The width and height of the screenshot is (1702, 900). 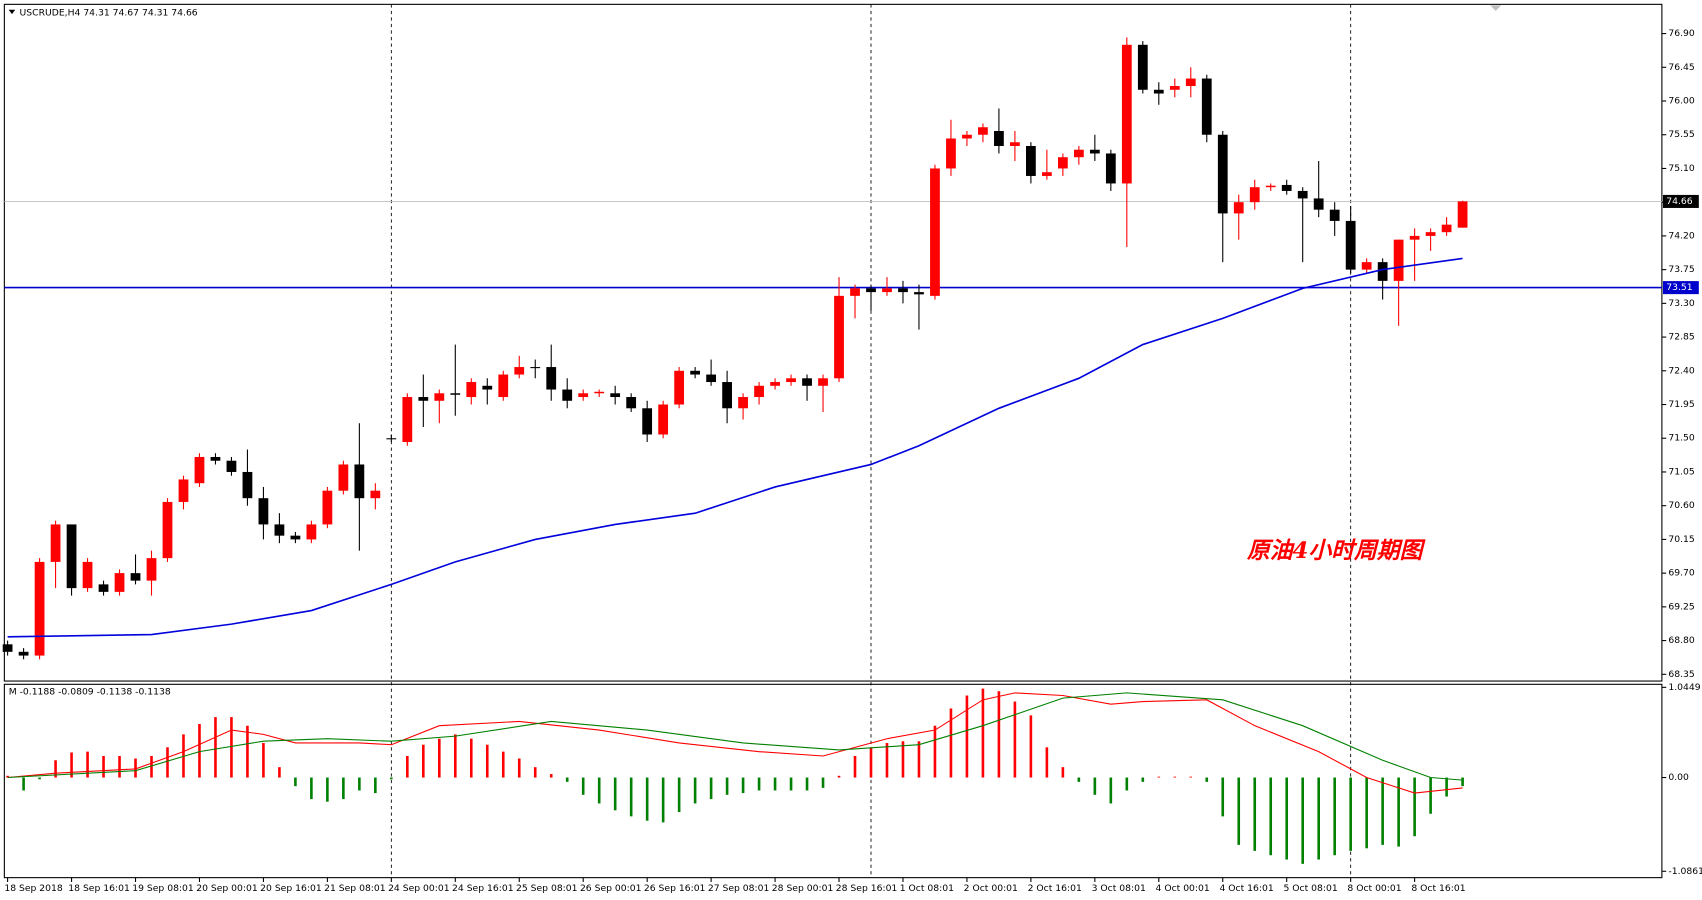 I want to click on y-tick-label: 70.60, so click(x=1681, y=505).